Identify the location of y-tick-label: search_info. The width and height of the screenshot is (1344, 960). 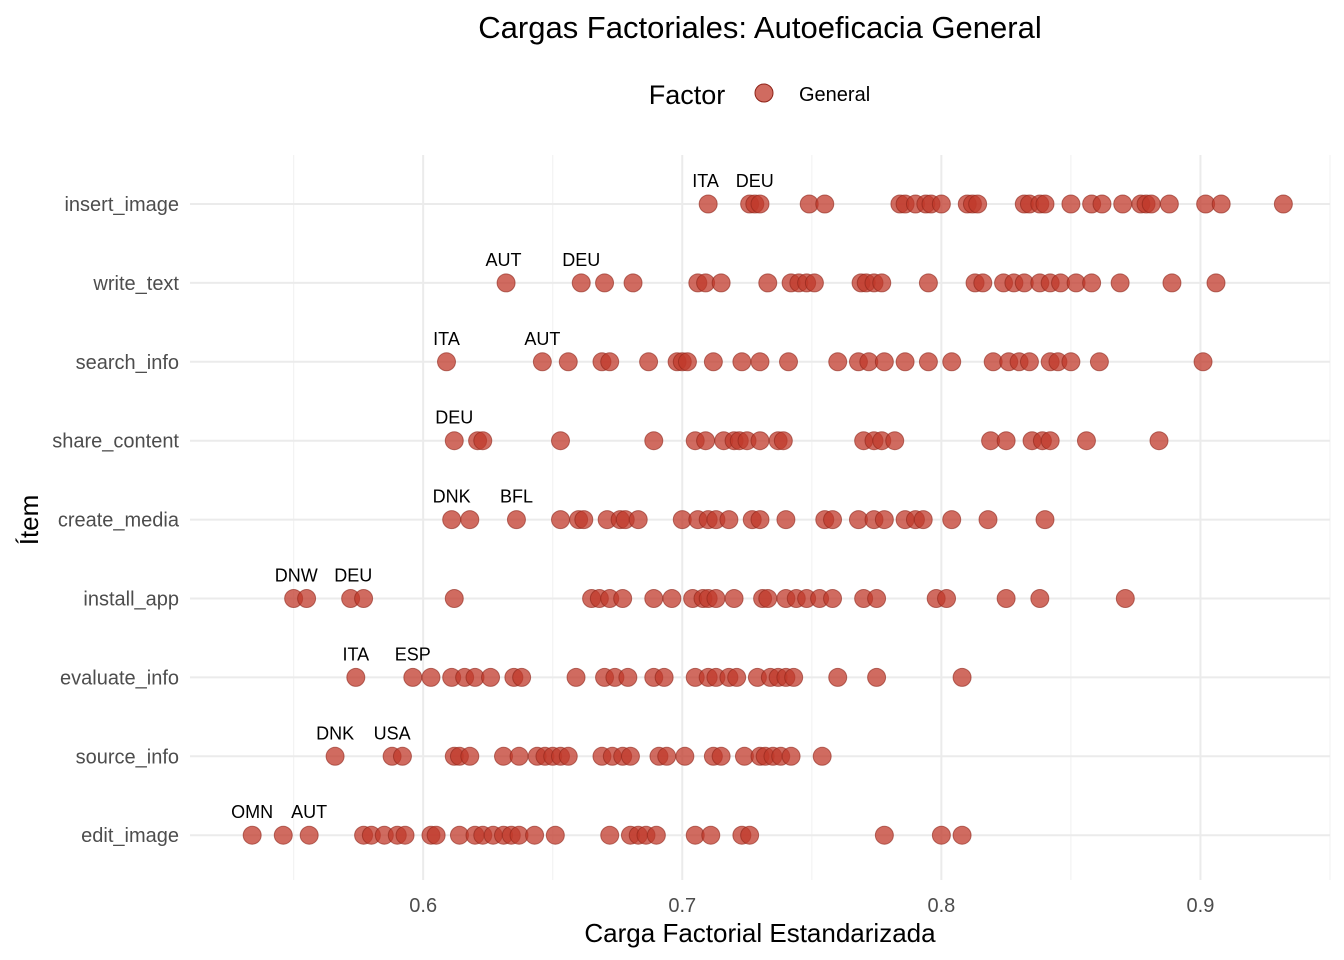
(127, 363).